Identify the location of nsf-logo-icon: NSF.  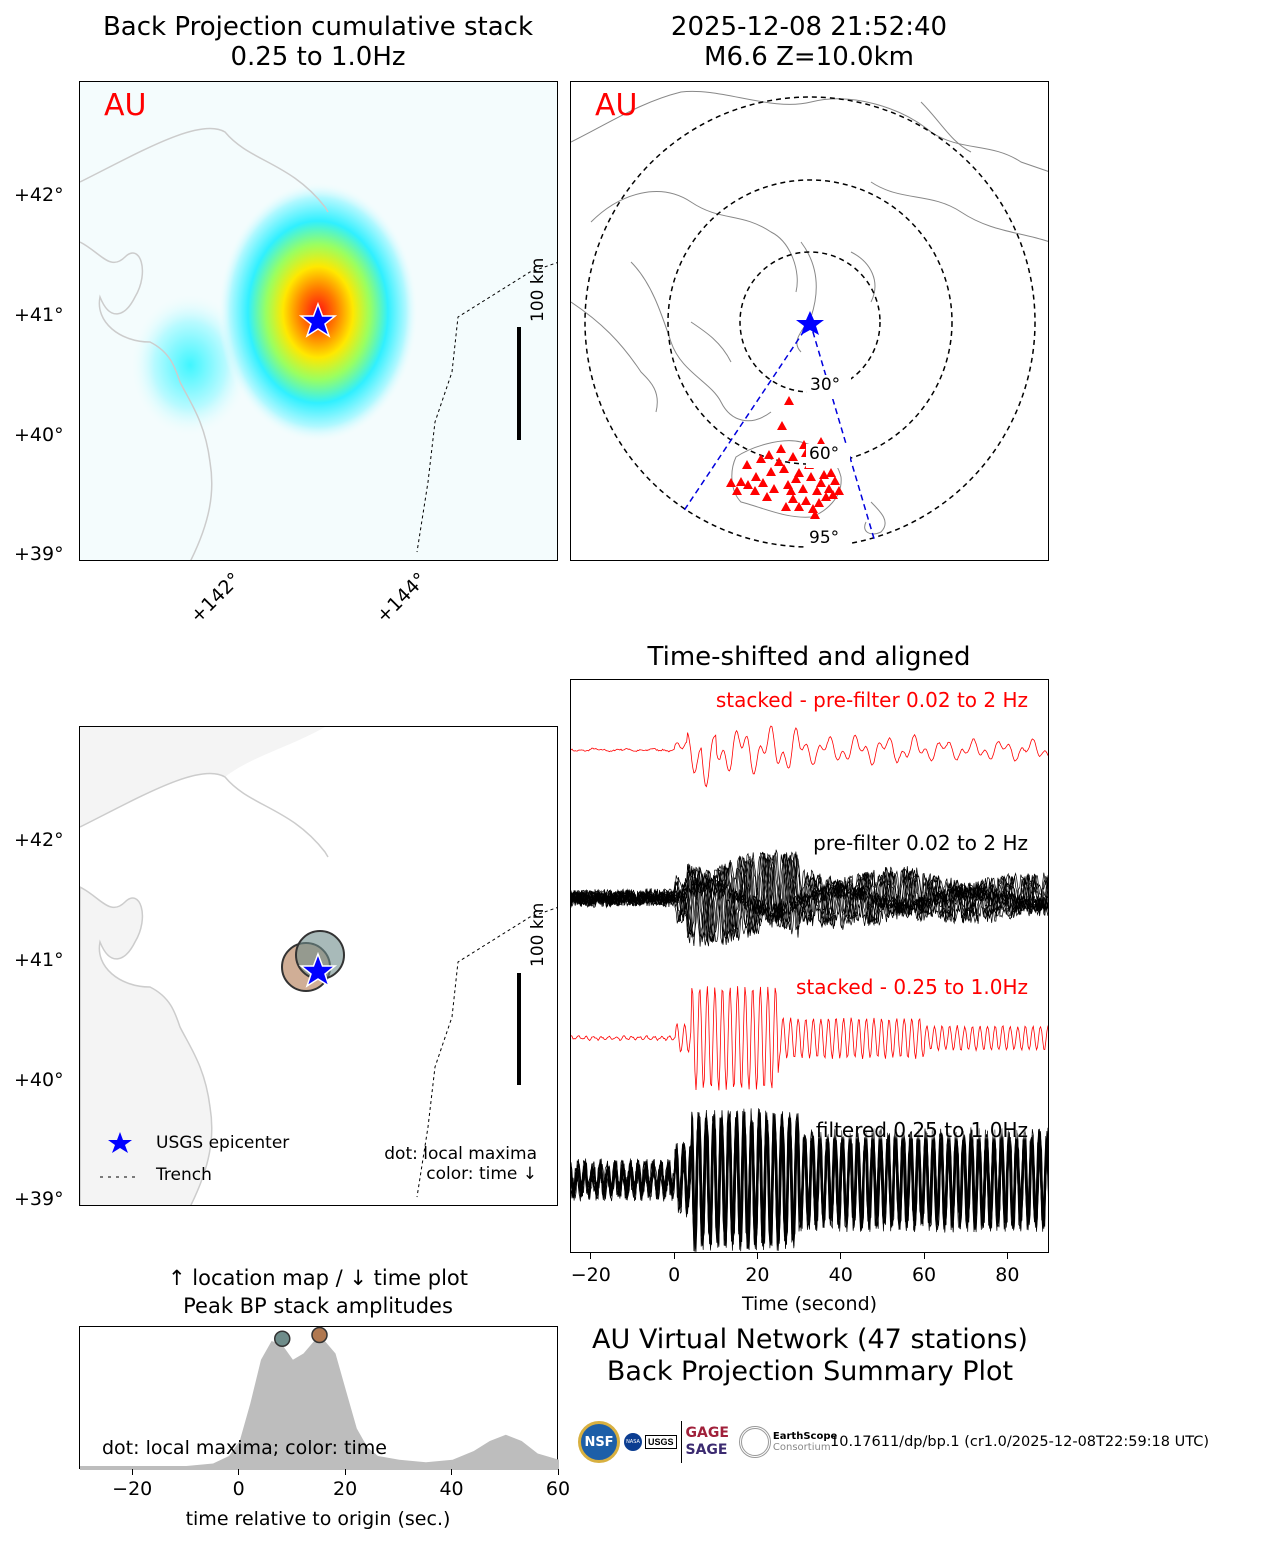
(599, 1442).